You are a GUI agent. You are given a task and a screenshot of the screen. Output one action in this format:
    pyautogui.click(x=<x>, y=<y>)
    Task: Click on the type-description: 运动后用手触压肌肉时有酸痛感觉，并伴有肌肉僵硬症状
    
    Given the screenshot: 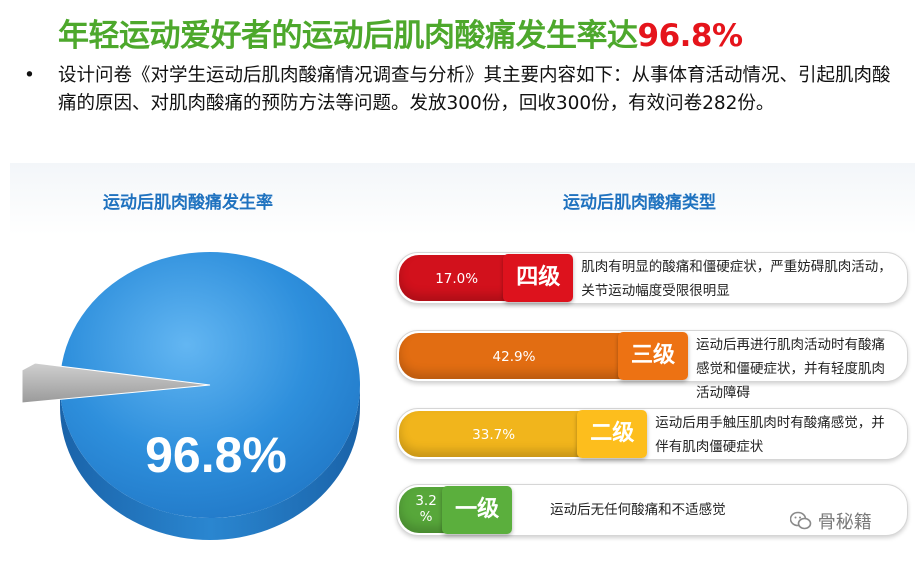 What is the action you would take?
    pyautogui.click(x=770, y=435)
    